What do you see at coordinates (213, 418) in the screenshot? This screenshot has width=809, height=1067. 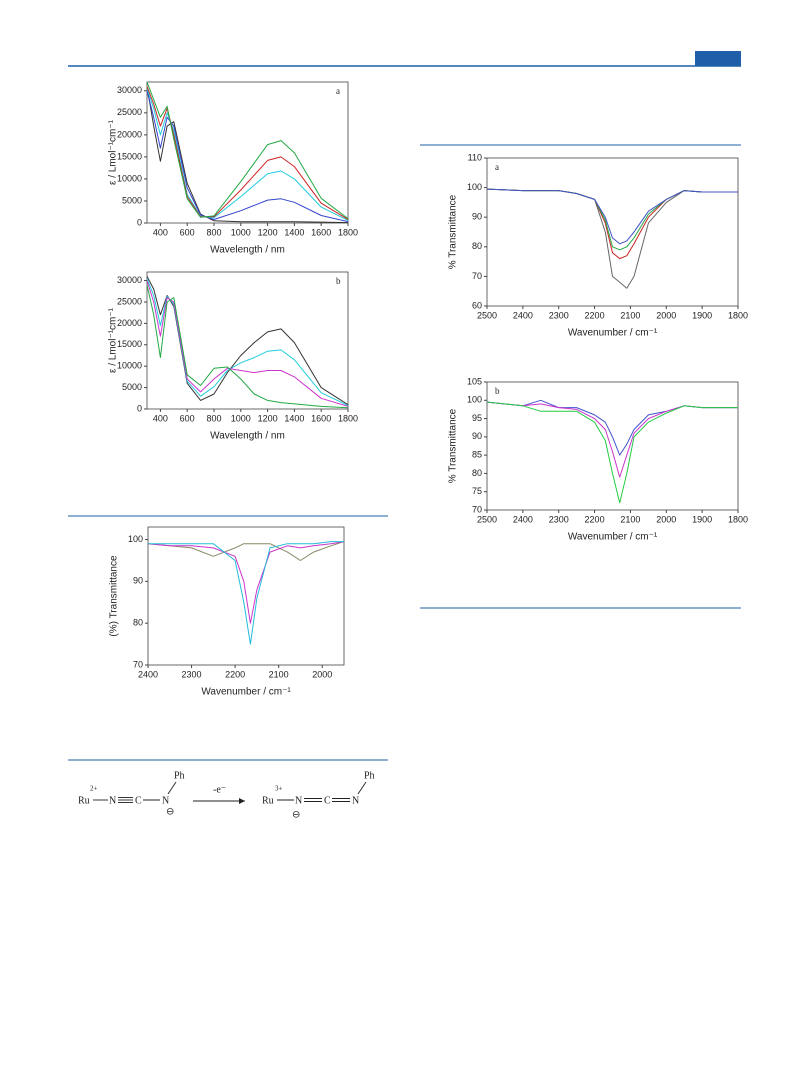 I see `x-tick-label: 800` at bounding box center [213, 418].